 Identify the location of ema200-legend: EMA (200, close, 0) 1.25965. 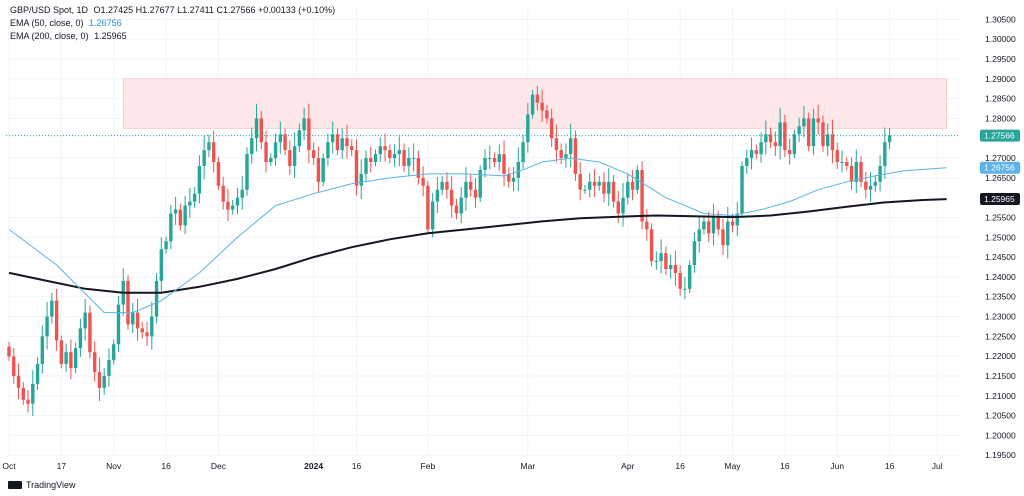
(68, 36).